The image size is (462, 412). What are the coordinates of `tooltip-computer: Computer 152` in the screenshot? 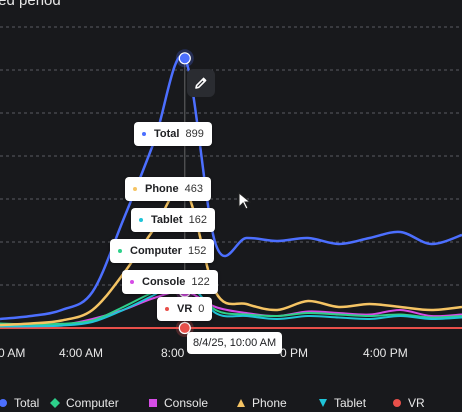 It's located at (162, 251).